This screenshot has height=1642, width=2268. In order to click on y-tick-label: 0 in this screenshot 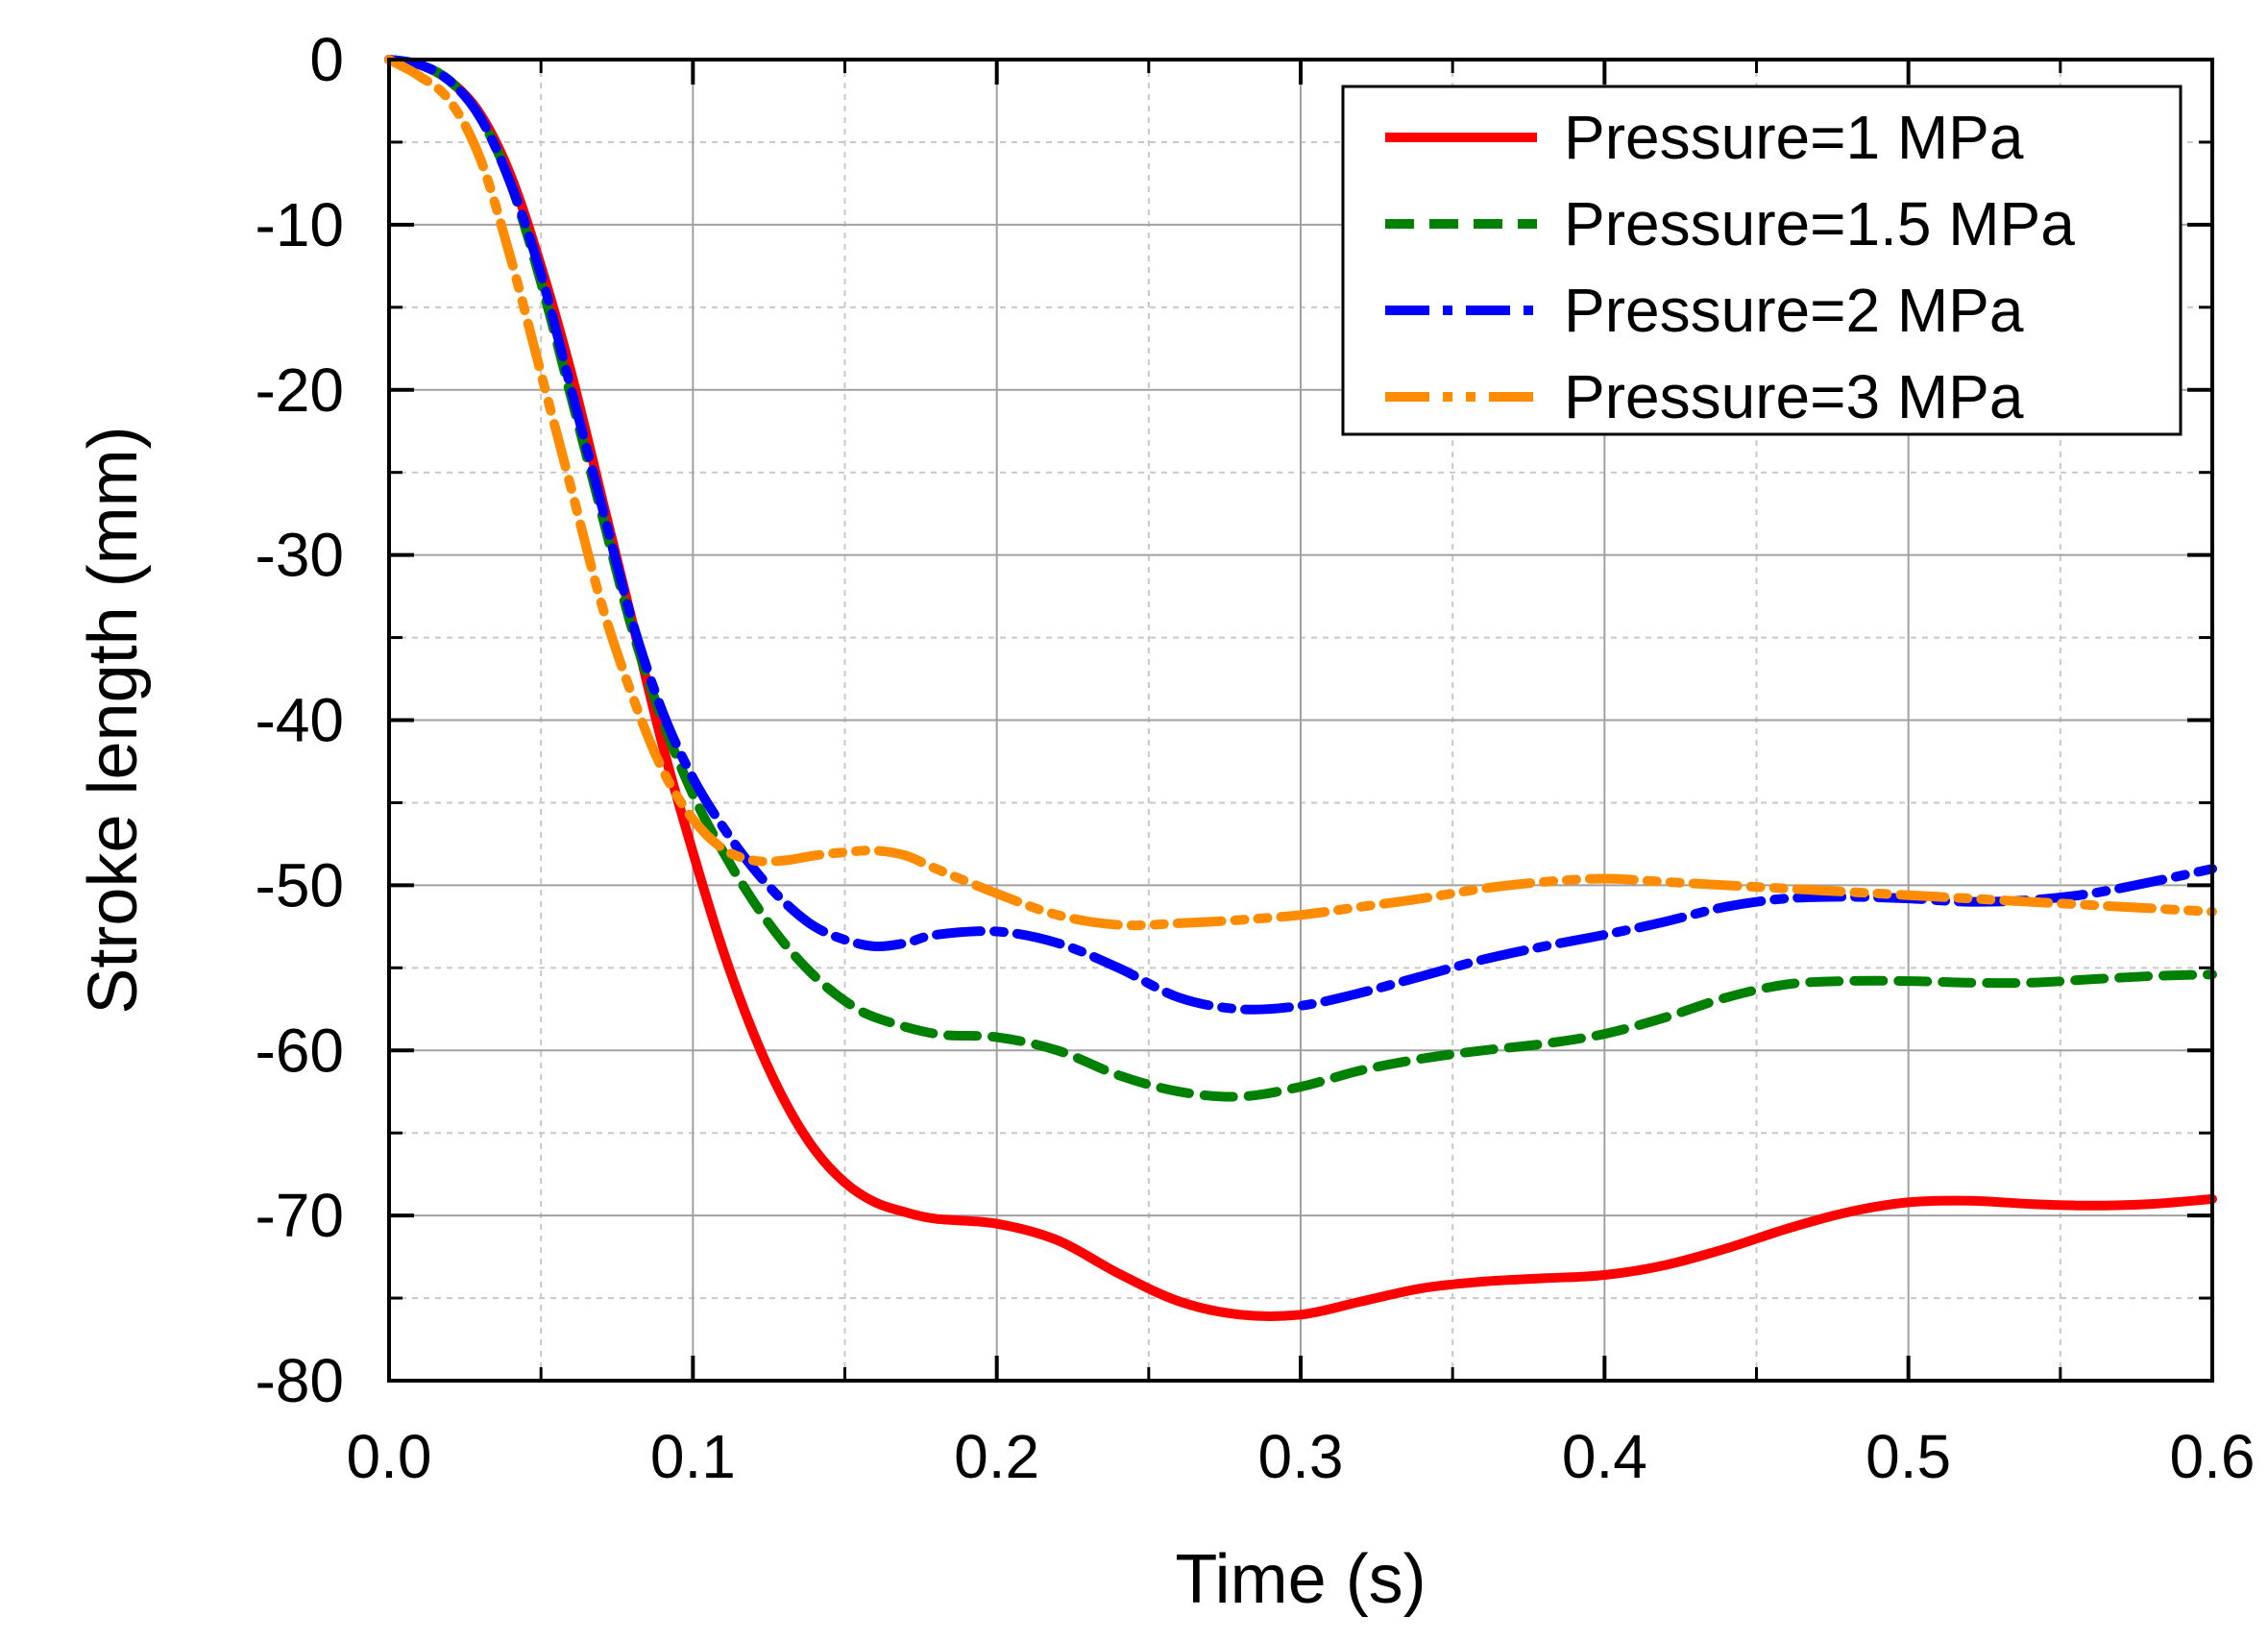, I will do `click(326, 59)`.